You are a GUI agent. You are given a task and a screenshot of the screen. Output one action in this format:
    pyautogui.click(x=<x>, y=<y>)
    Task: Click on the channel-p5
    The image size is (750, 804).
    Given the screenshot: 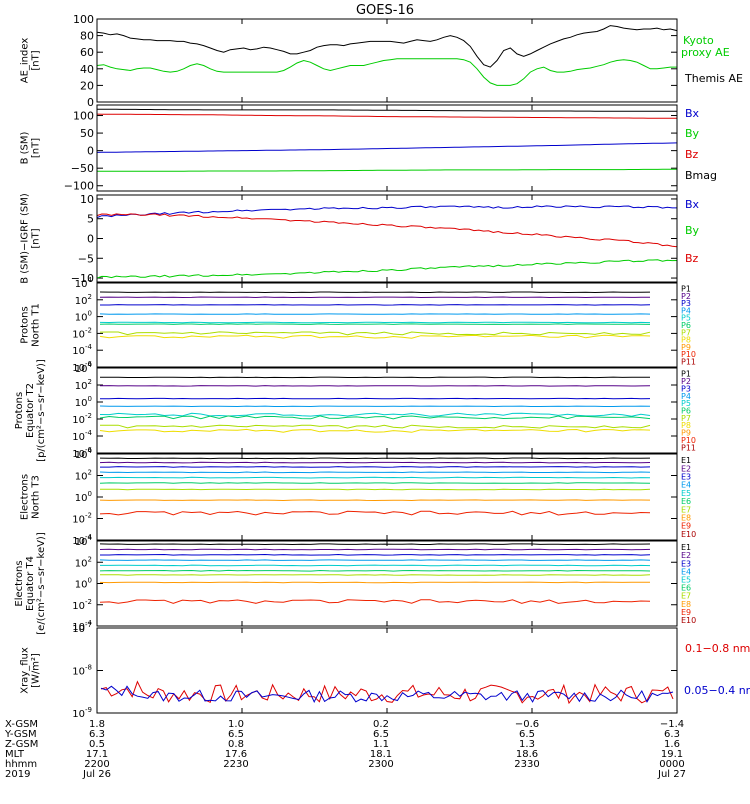 What is the action you would take?
    pyautogui.click(x=375, y=322)
    